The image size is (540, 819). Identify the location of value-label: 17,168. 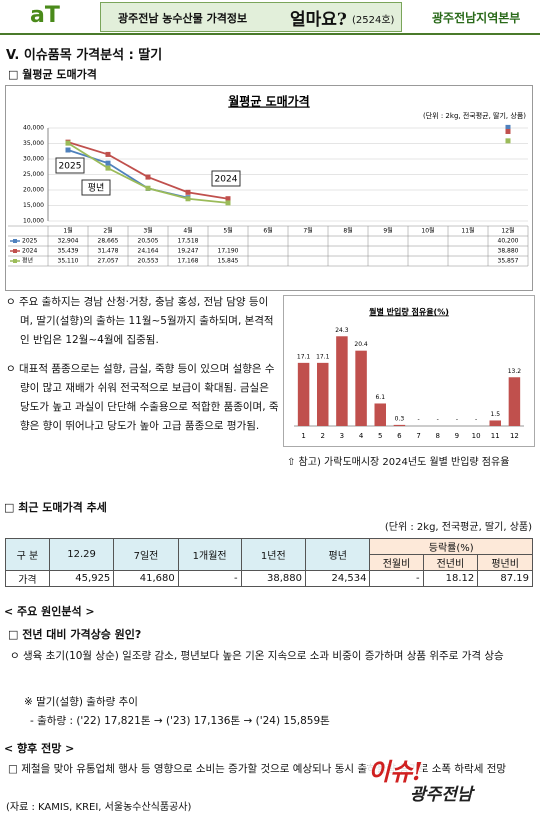
(188, 261).